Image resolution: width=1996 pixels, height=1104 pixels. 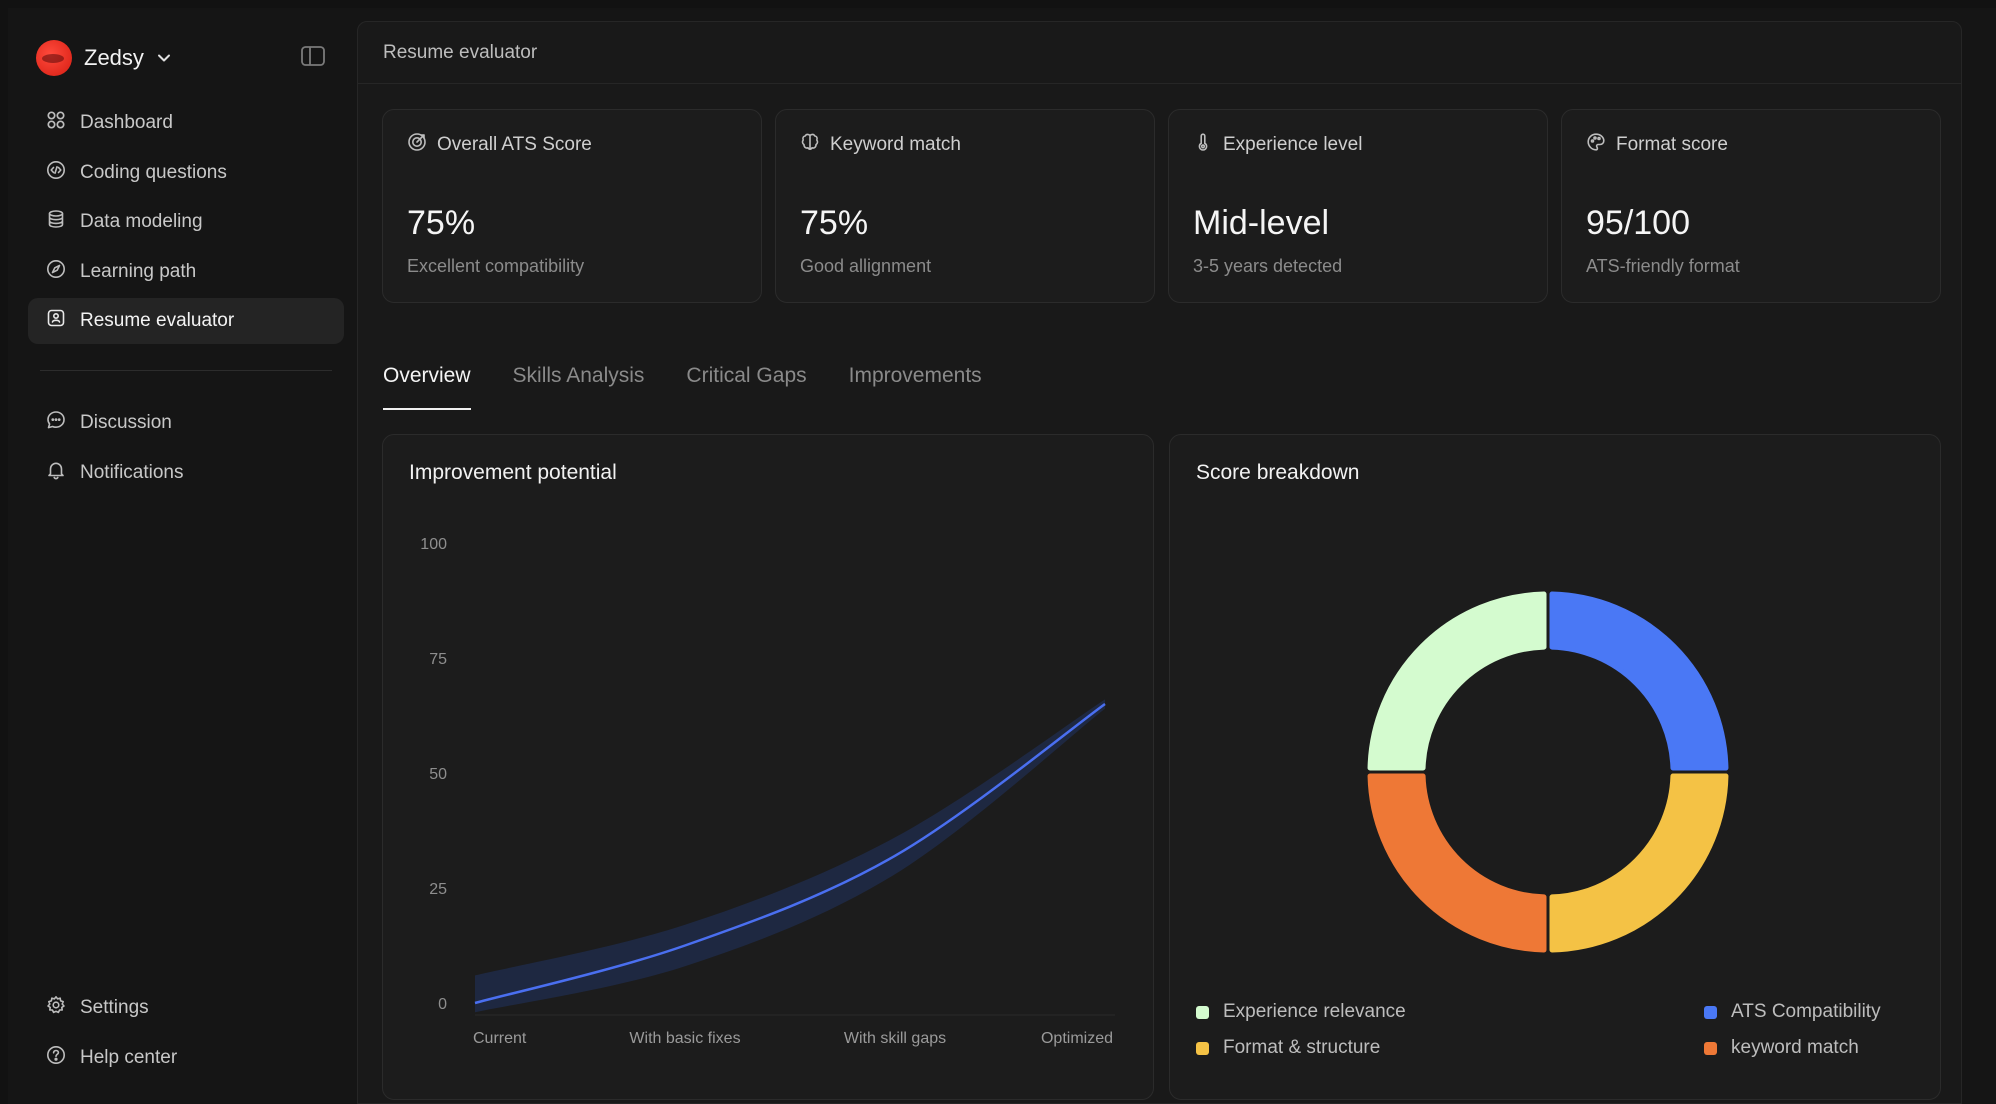 What do you see at coordinates (138, 271) in the screenshot?
I see `sidebar-item-label: Learning path` at bounding box center [138, 271].